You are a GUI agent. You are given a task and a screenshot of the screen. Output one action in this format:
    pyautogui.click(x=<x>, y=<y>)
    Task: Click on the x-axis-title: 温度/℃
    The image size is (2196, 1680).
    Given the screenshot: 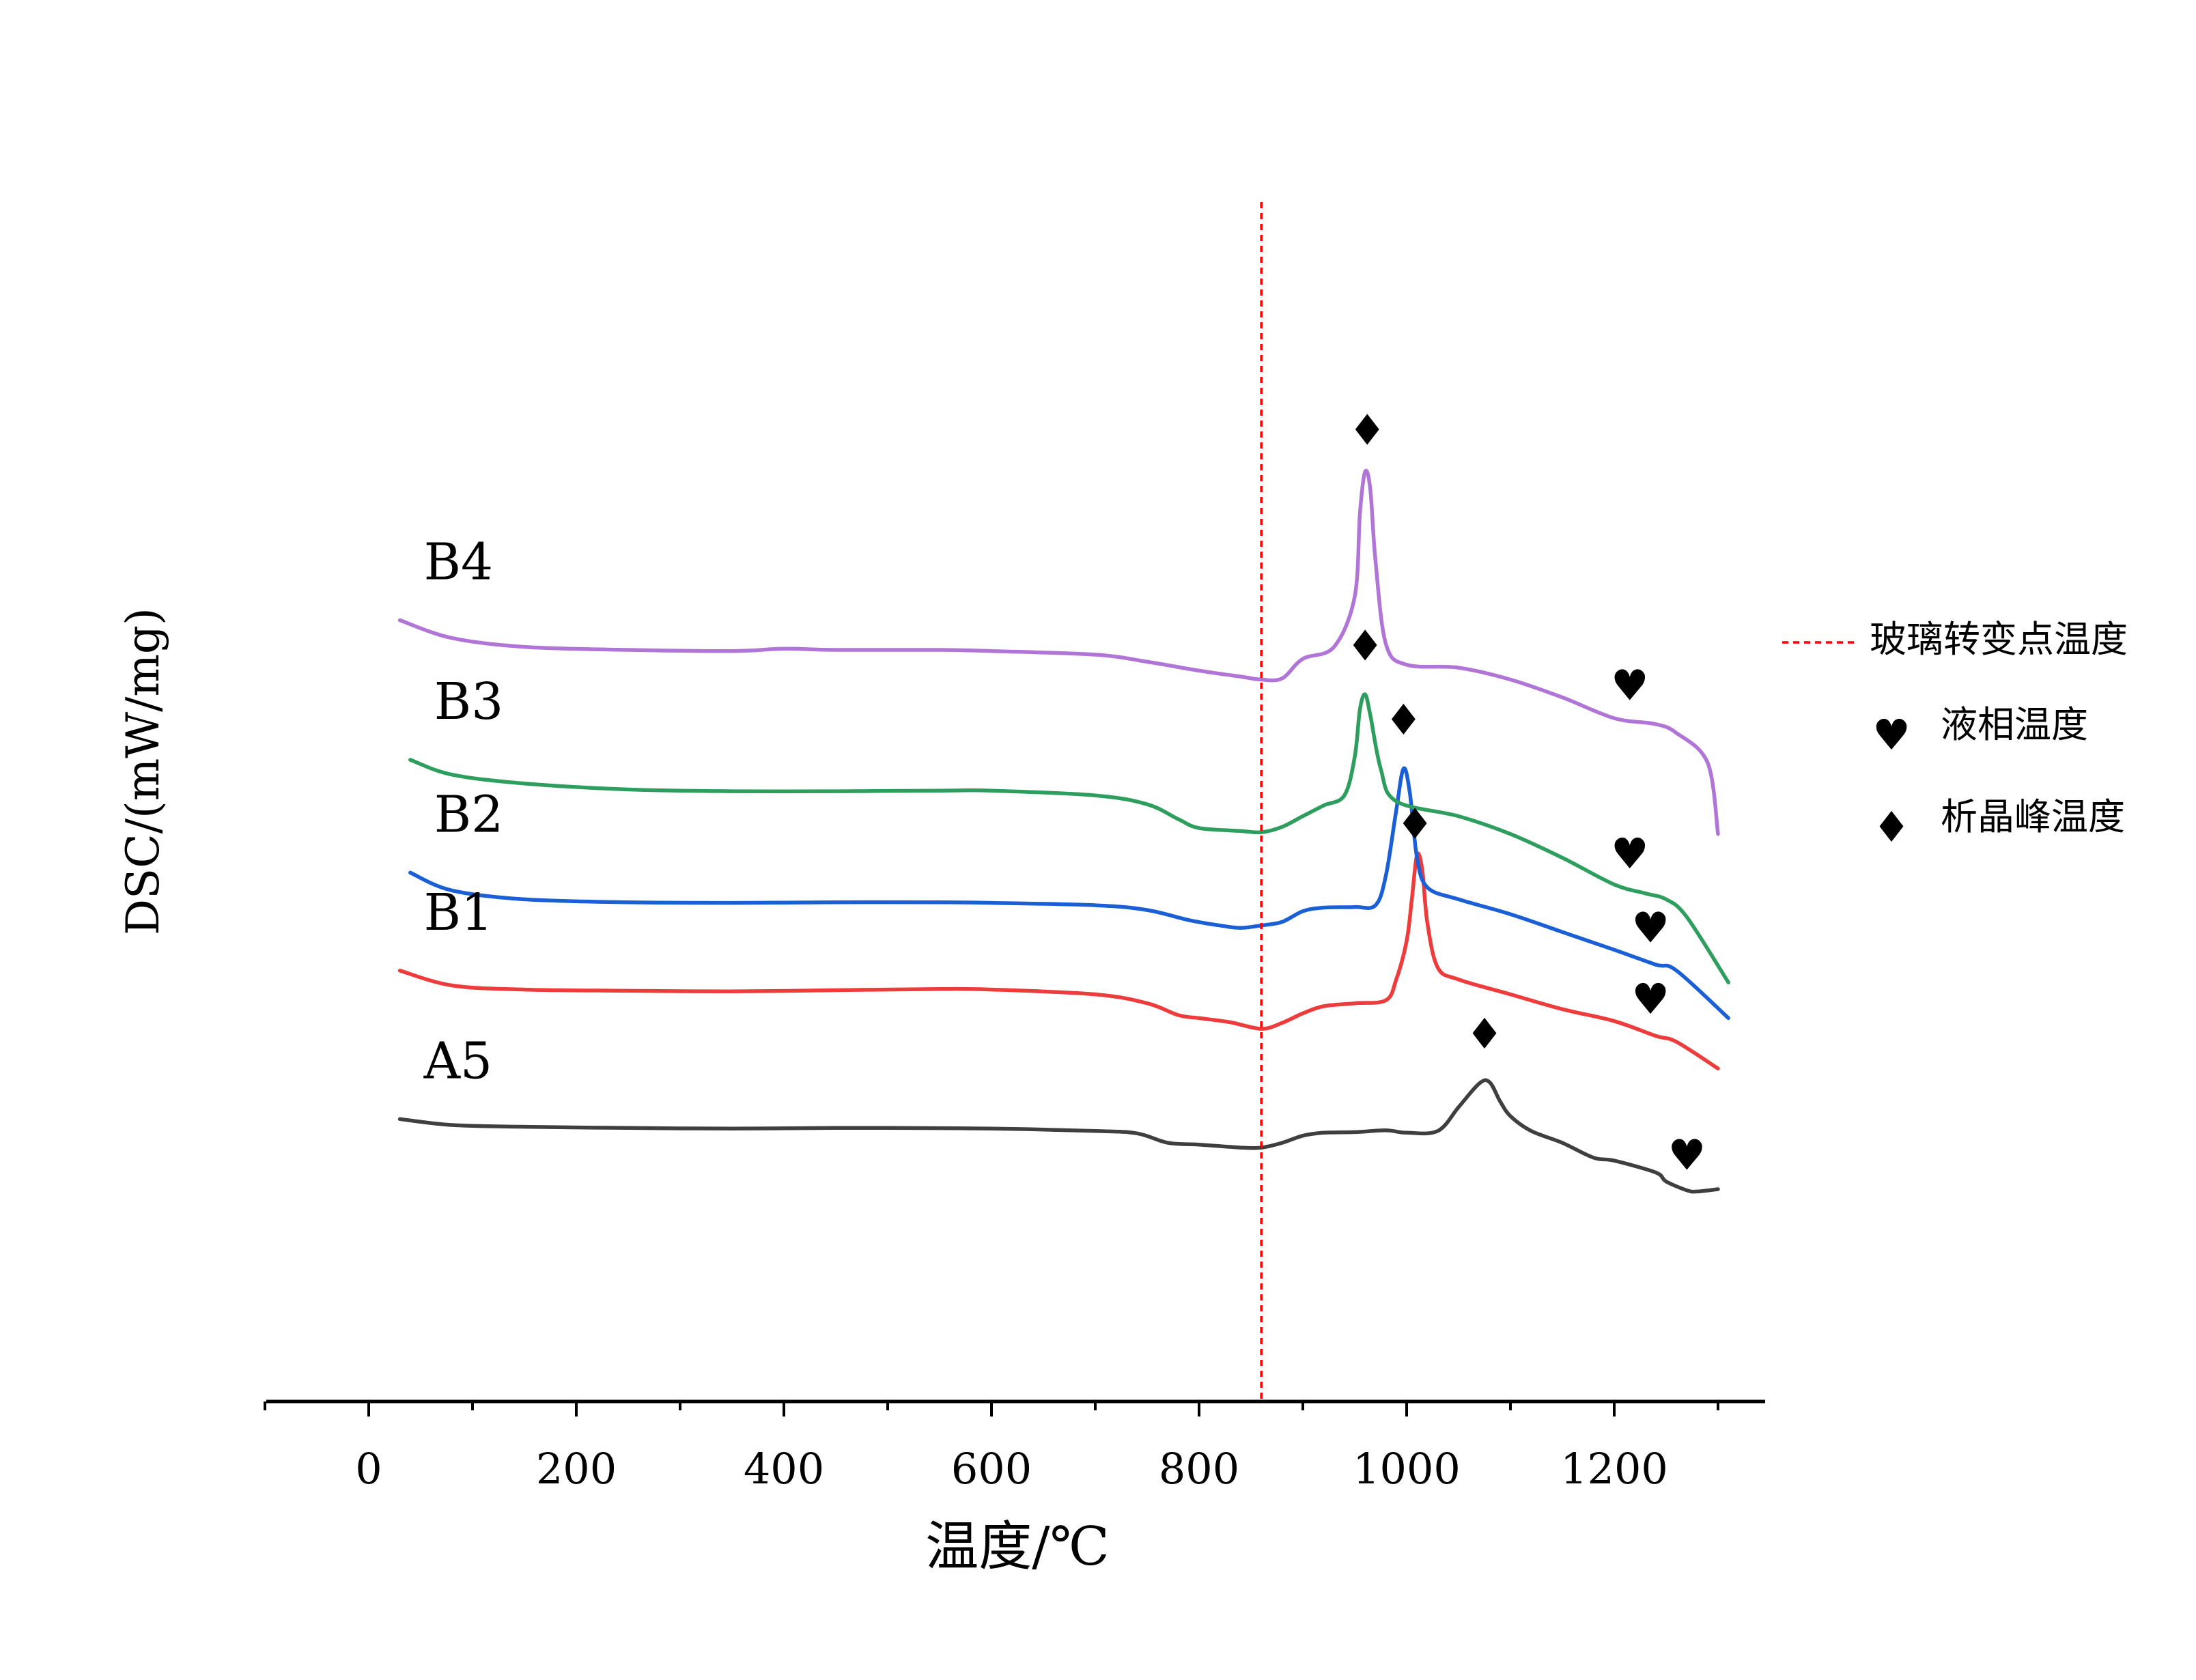 What is the action you would take?
    pyautogui.click(x=1018, y=1547)
    